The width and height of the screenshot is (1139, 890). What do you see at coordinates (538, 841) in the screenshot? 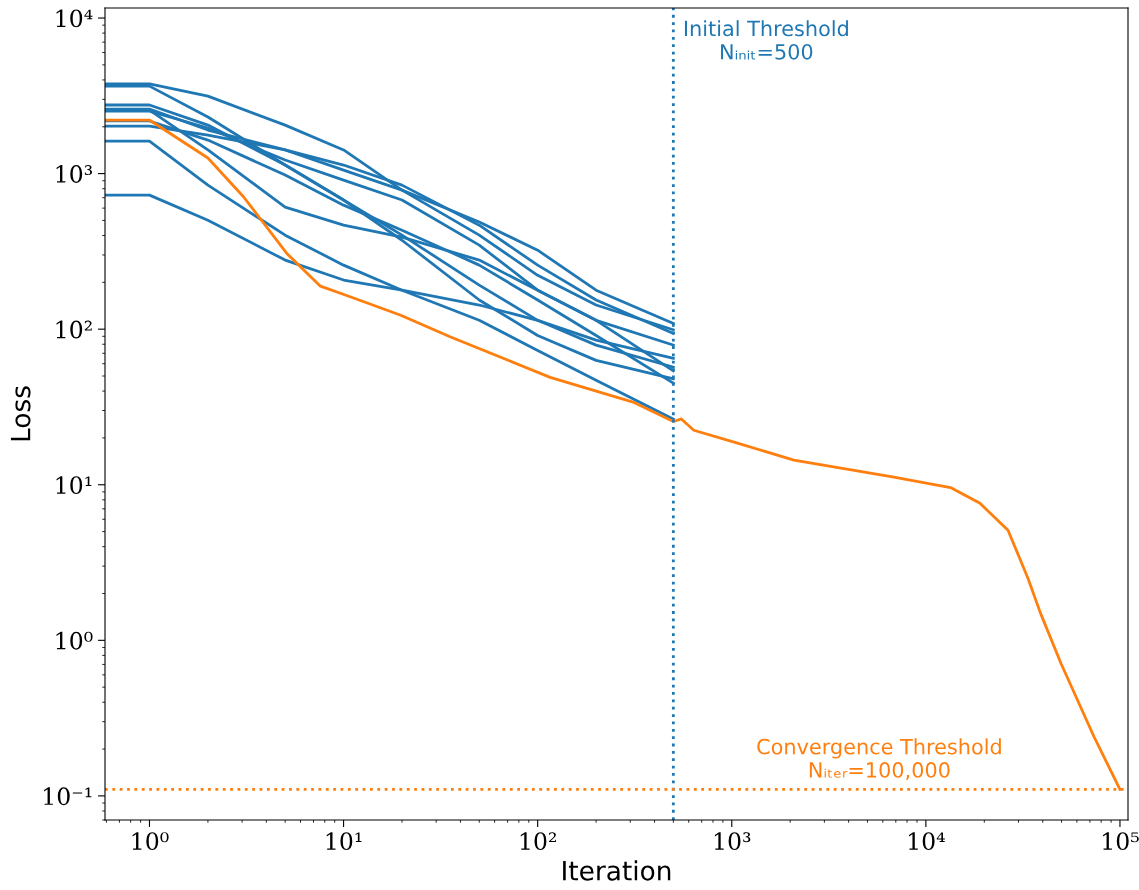
I see `x-tick-label: 10²` at bounding box center [538, 841].